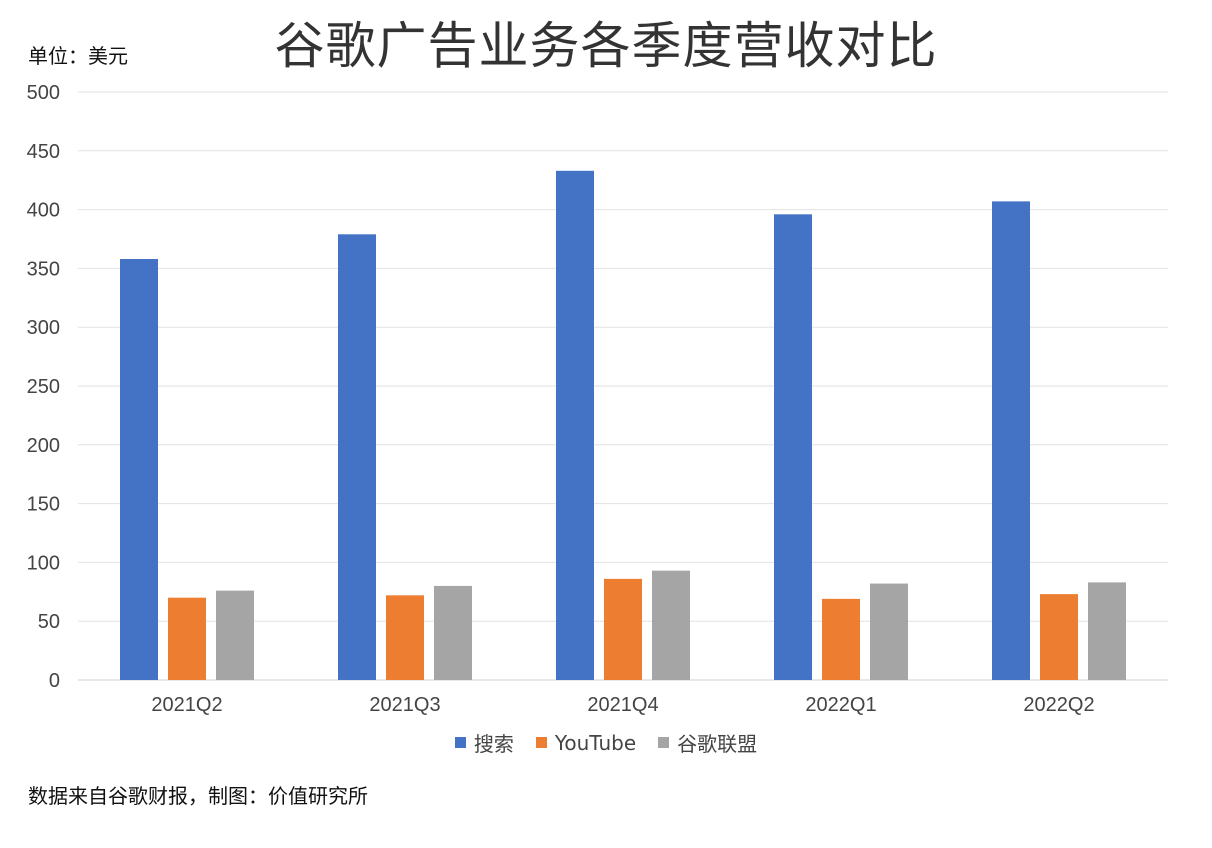 This screenshot has width=1212, height=848. Describe the element at coordinates (186, 705) in the screenshot. I see `x-tick-label: 2021Q2` at that location.